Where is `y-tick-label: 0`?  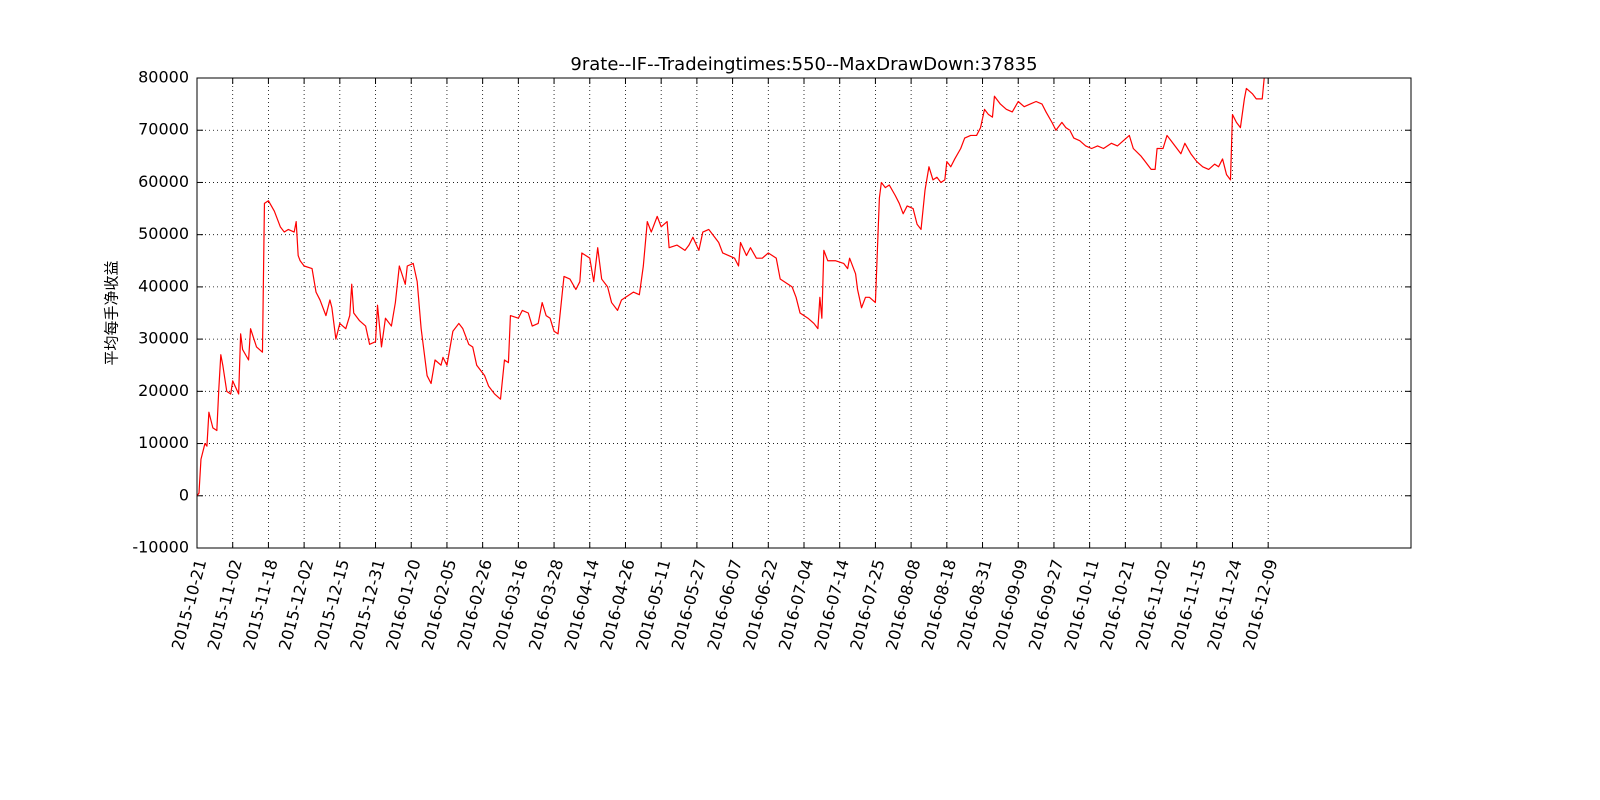
y-tick-label: 0 is located at coordinates (184, 494).